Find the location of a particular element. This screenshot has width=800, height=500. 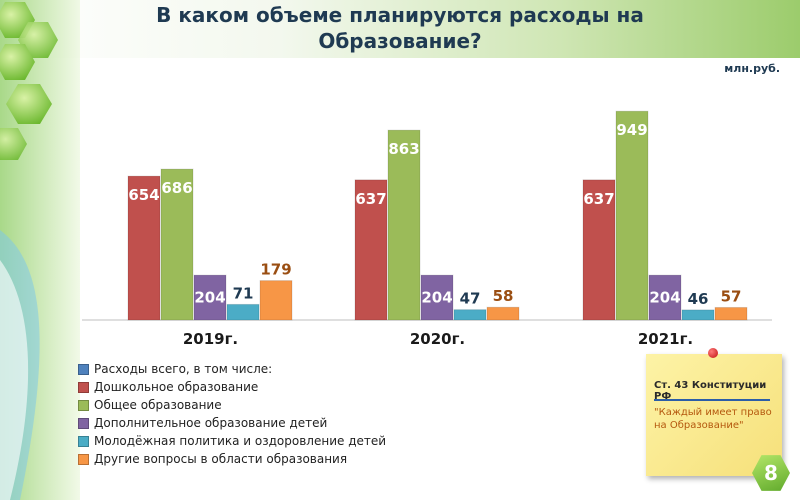

data-label-2-4: 47 is located at coordinates (470, 299).